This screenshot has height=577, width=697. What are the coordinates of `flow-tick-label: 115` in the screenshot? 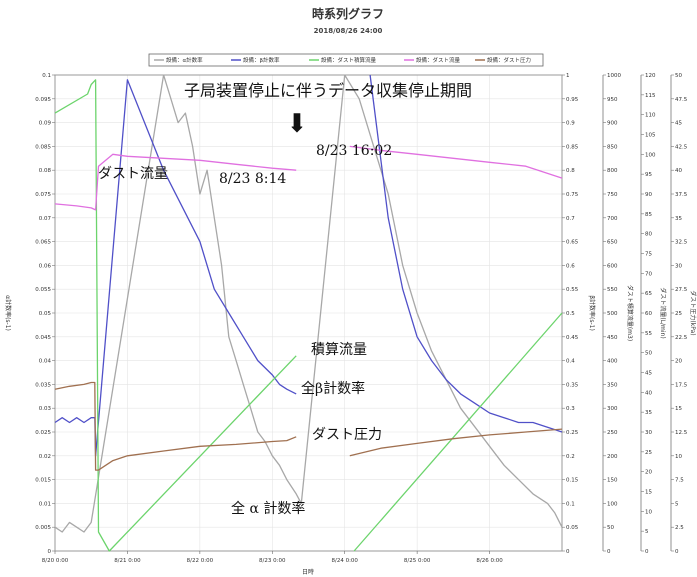 It's located at (650, 96).